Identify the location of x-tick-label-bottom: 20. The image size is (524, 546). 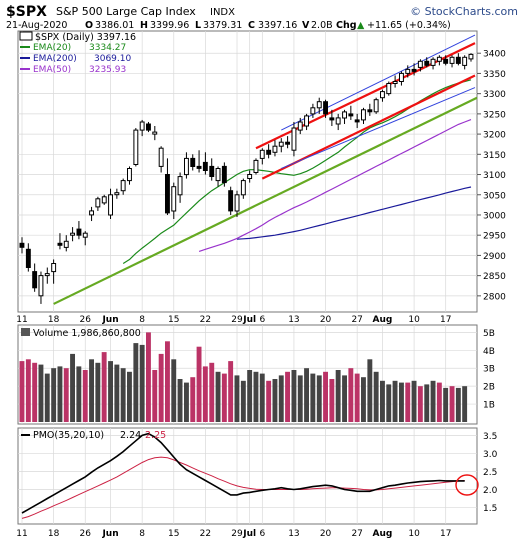
(326, 534).